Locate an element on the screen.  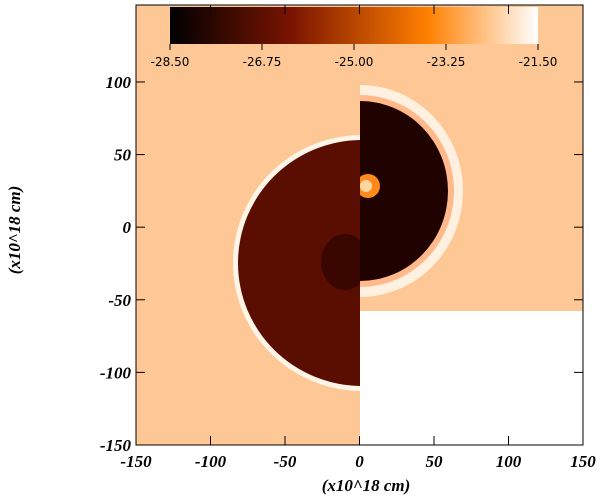
y-tick-label: -50 is located at coordinates (119, 300).